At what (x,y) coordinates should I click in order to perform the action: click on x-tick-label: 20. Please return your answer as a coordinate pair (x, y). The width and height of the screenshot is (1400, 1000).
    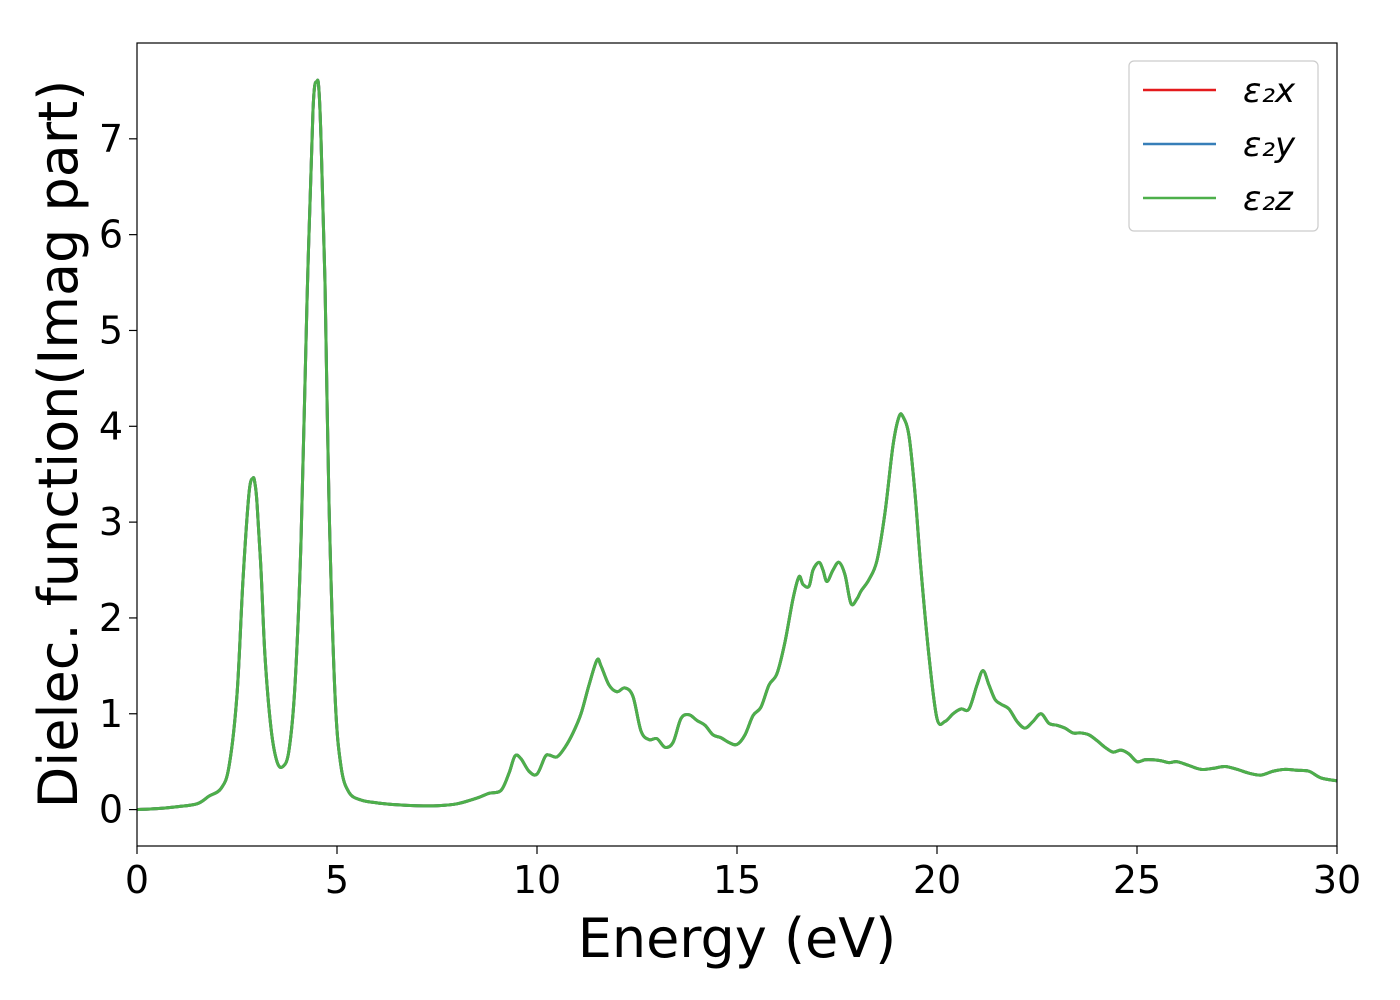
    Looking at the image, I should click on (937, 880).